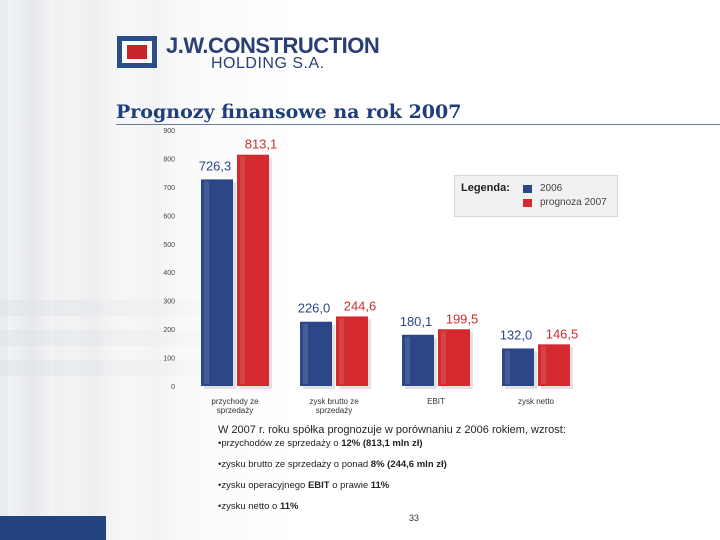 The image size is (720, 540). What do you see at coordinates (562, 333) in the screenshot?
I see `data-label: 146,5` at bounding box center [562, 333].